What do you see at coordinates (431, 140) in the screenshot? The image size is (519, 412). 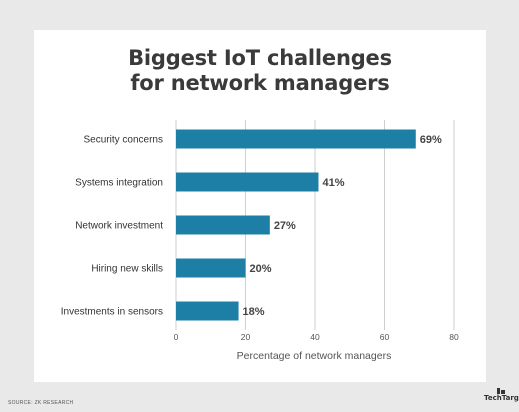 I see `value-label: 69%` at bounding box center [431, 140].